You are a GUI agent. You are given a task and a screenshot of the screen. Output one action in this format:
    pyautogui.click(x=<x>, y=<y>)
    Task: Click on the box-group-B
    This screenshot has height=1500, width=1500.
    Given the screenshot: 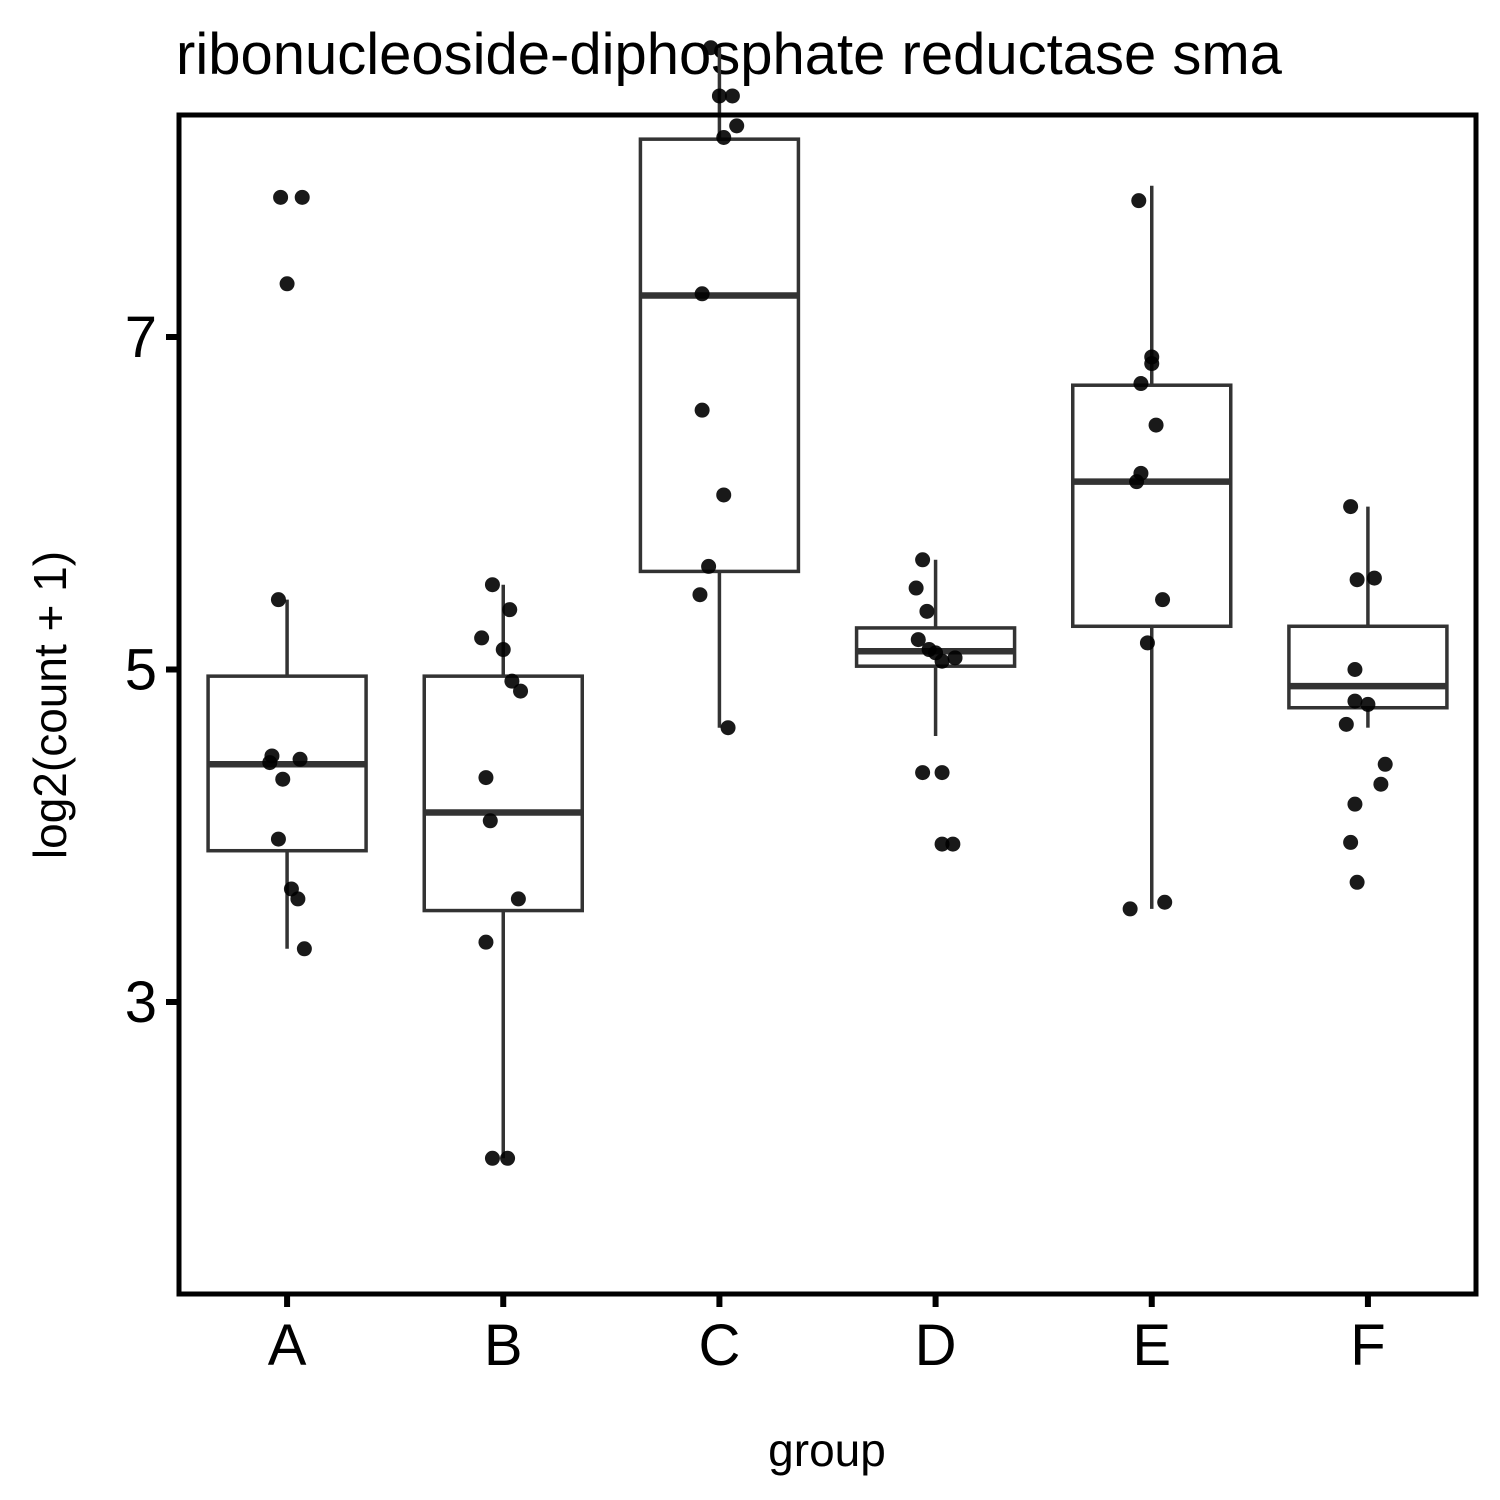 What is the action you would take?
    pyautogui.click(x=503, y=871)
    